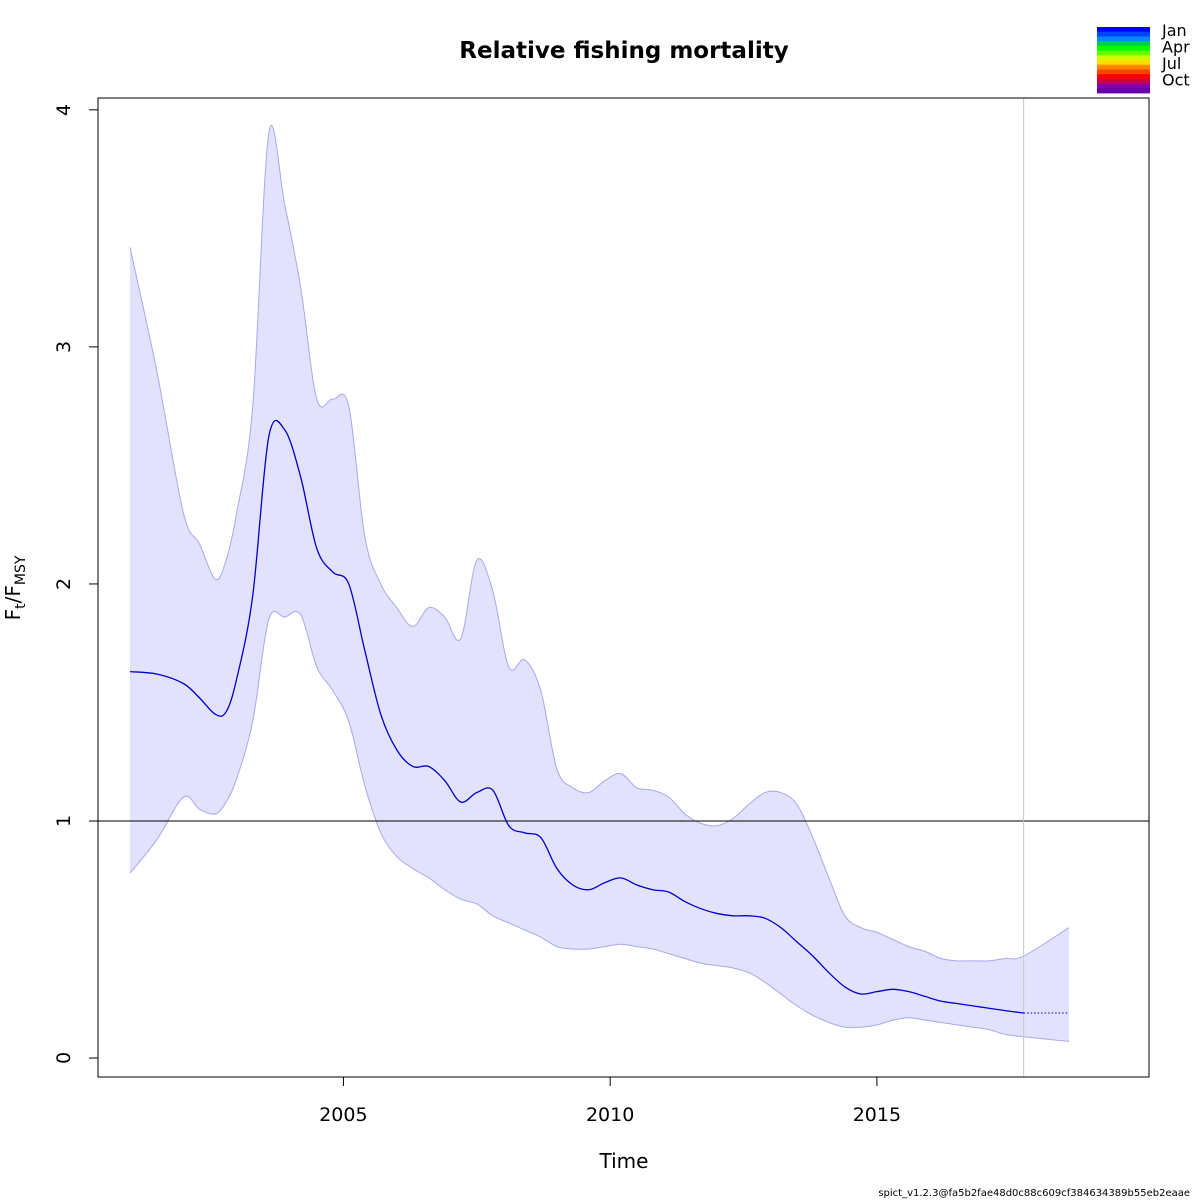  What do you see at coordinates (75, 584) in the screenshot?
I see `y-axis: 0 1 2 3 4` at bounding box center [75, 584].